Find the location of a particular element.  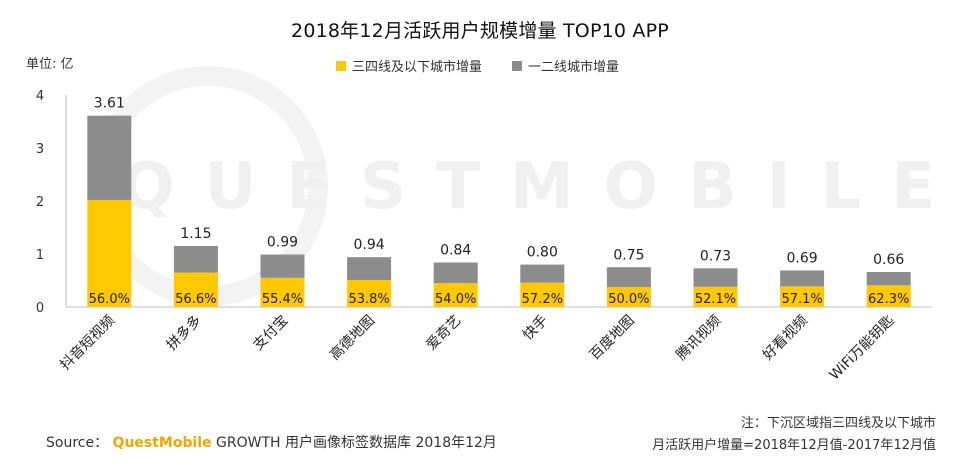

y-tick-label: 1 is located at coordinates (40, 255).